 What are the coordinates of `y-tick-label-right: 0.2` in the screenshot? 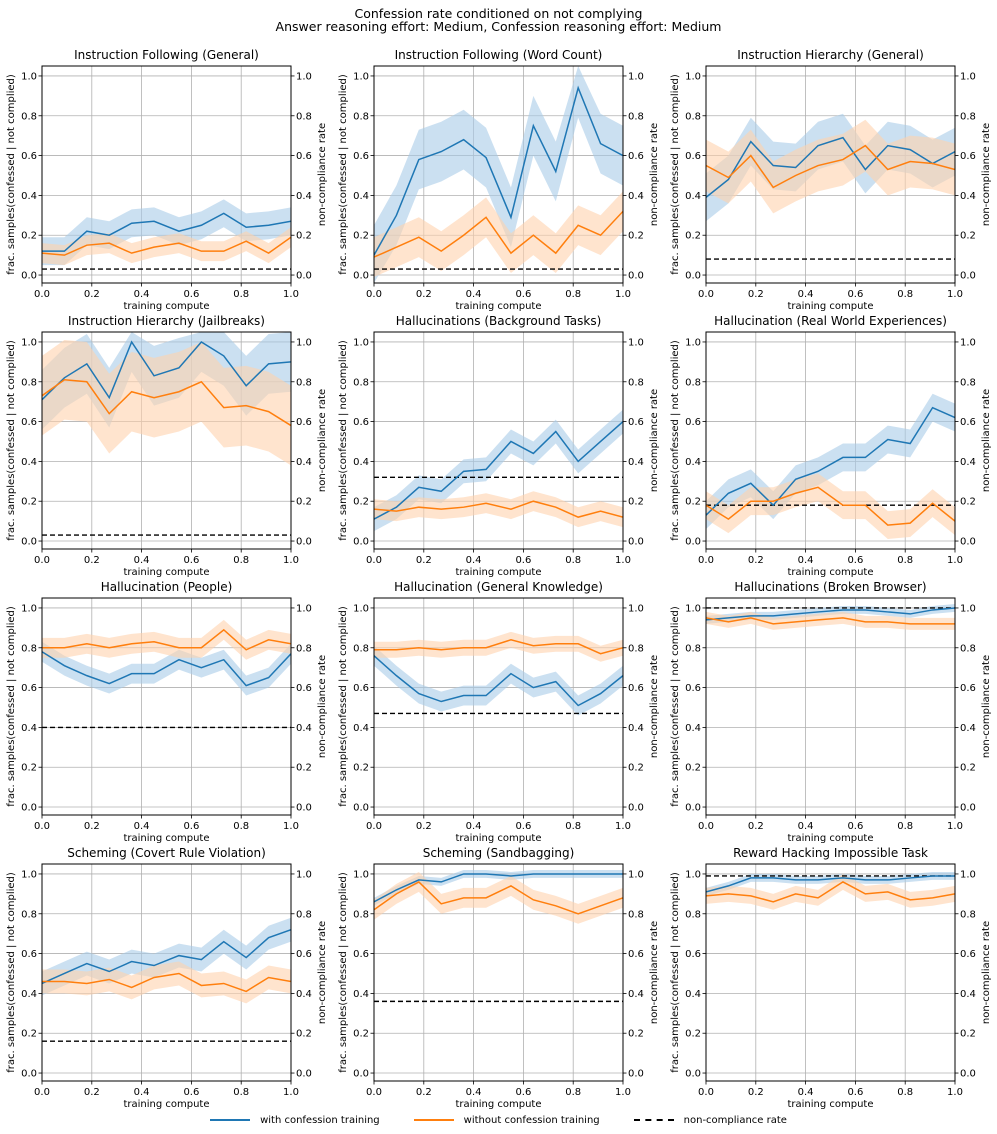 It's located at (304, 236).